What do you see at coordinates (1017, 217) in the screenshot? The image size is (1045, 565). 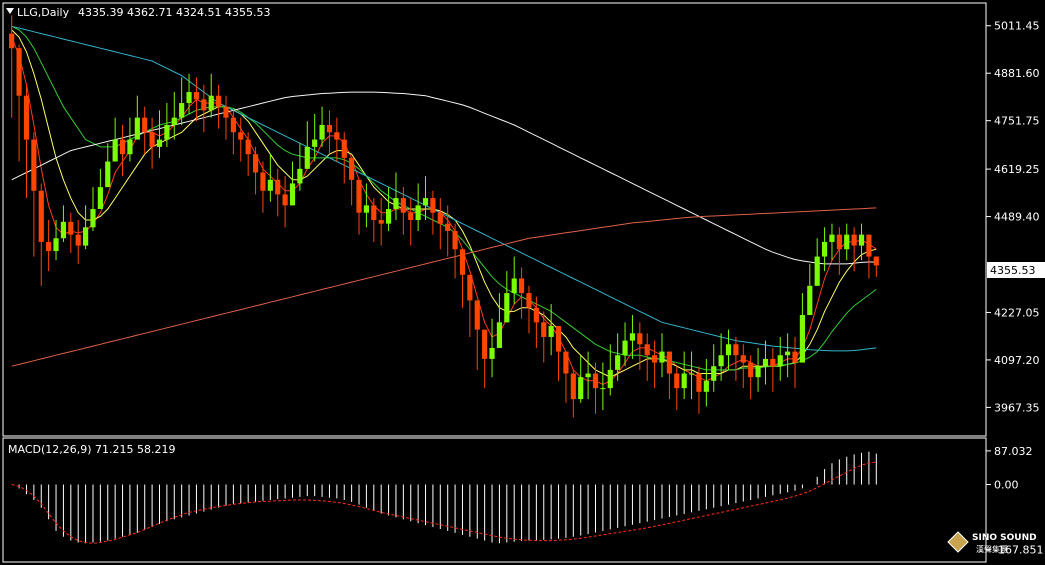 I see `price-tick-label: 4489.40` at bounding box center [1017, 217].